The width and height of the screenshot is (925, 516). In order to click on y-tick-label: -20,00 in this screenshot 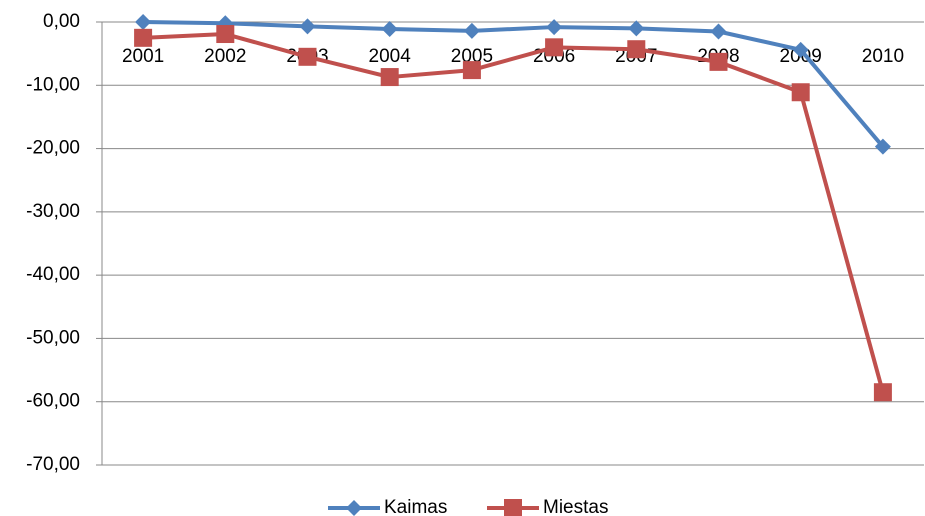, I will do `click(53, 148)`.